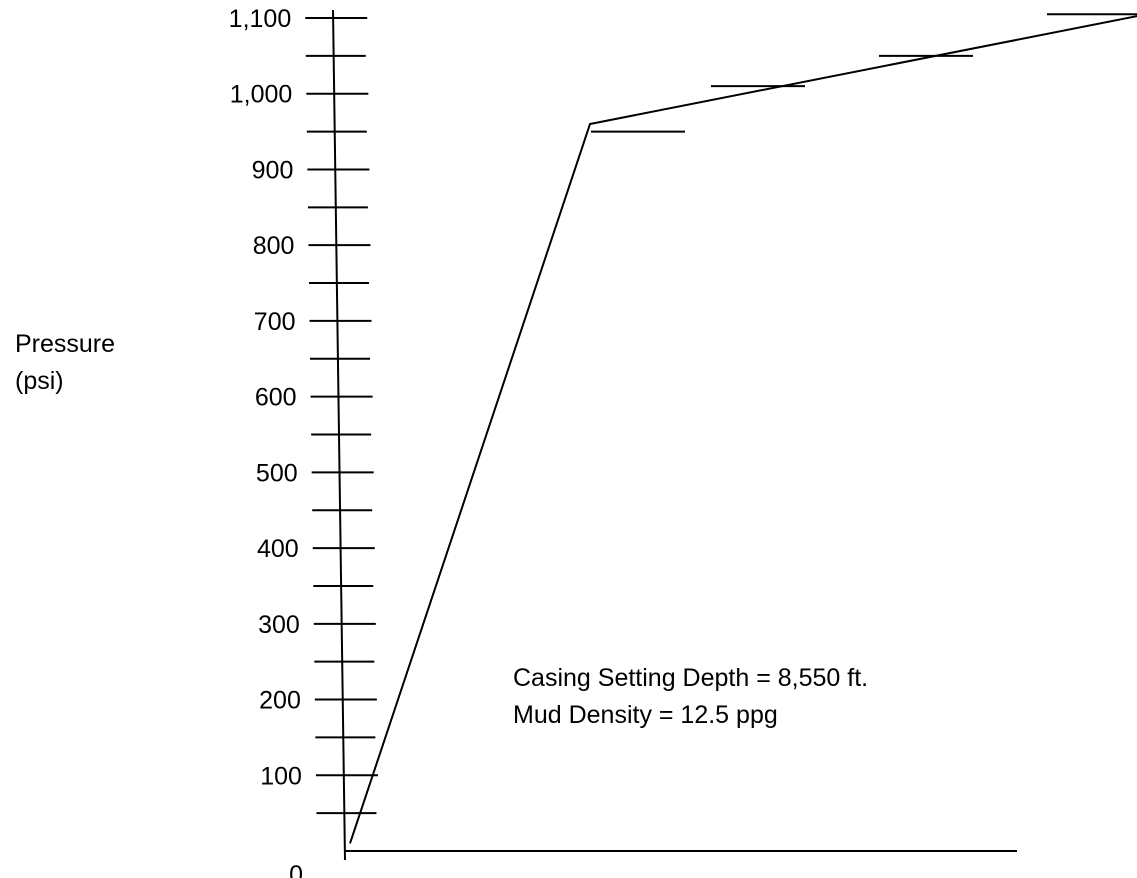 This screenshot has width=1137, height=878. What do you see at coordinates (261, 95) in the screenshot?
I see `y-tick-label: 1,000` at bounding box center [261, 95].